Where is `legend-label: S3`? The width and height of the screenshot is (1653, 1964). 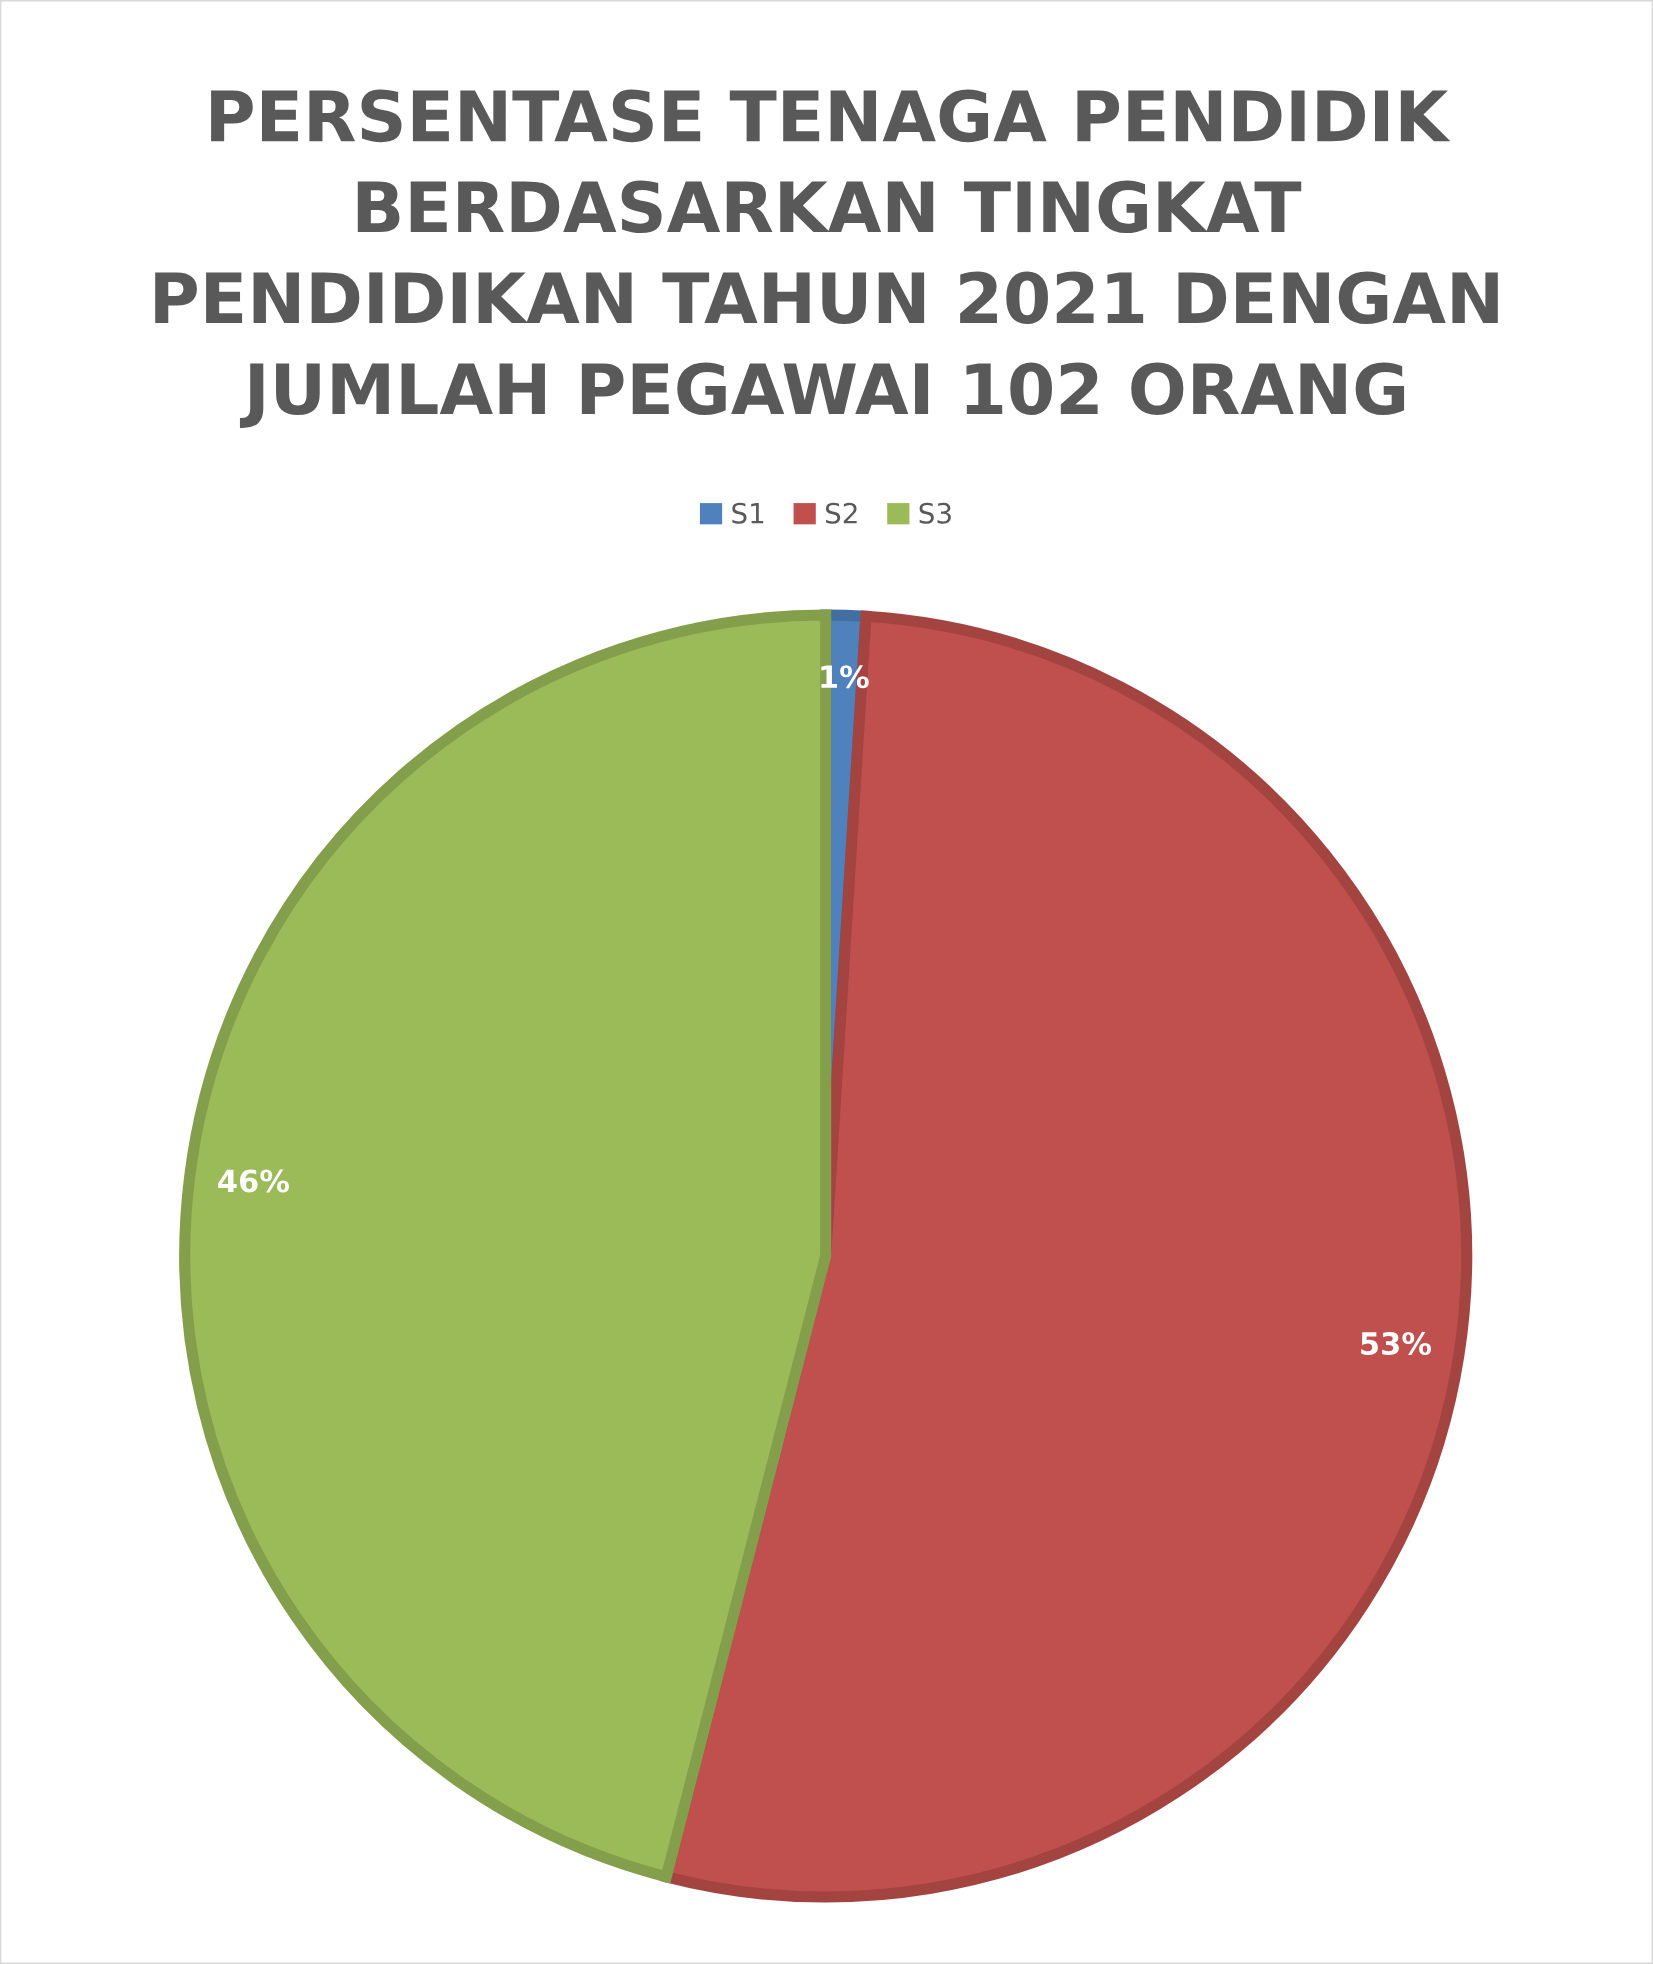 legend-label: S3 is located at coordinates (935, 513).